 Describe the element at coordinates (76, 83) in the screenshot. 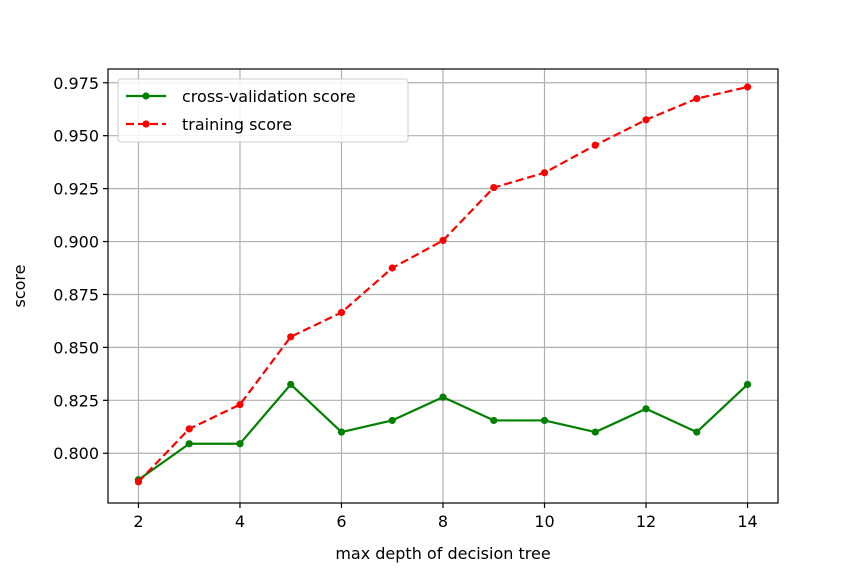

I see `y-tick-label: 0.975` at that location.